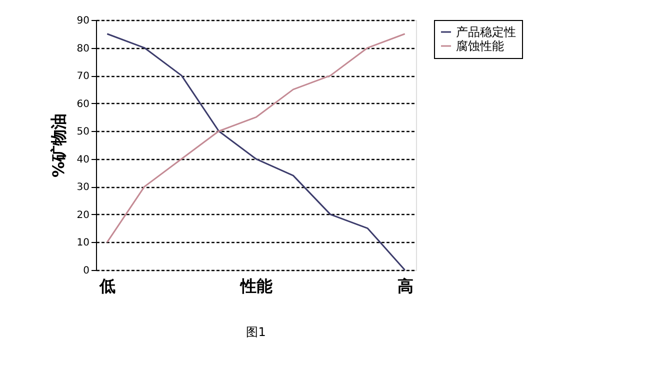  Describe the element at coordinates (83, 132) in the screenshot. I see `y-tick-label: 50` at that location.